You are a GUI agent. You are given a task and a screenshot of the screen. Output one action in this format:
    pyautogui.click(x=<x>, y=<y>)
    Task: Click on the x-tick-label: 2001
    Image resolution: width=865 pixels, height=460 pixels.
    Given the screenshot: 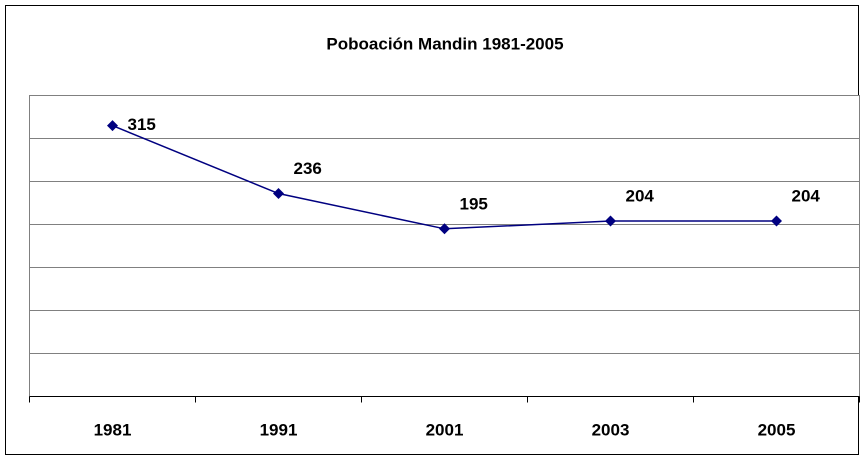 What is the action you would take?
    pyautogui.click(x=445, y=429)
    